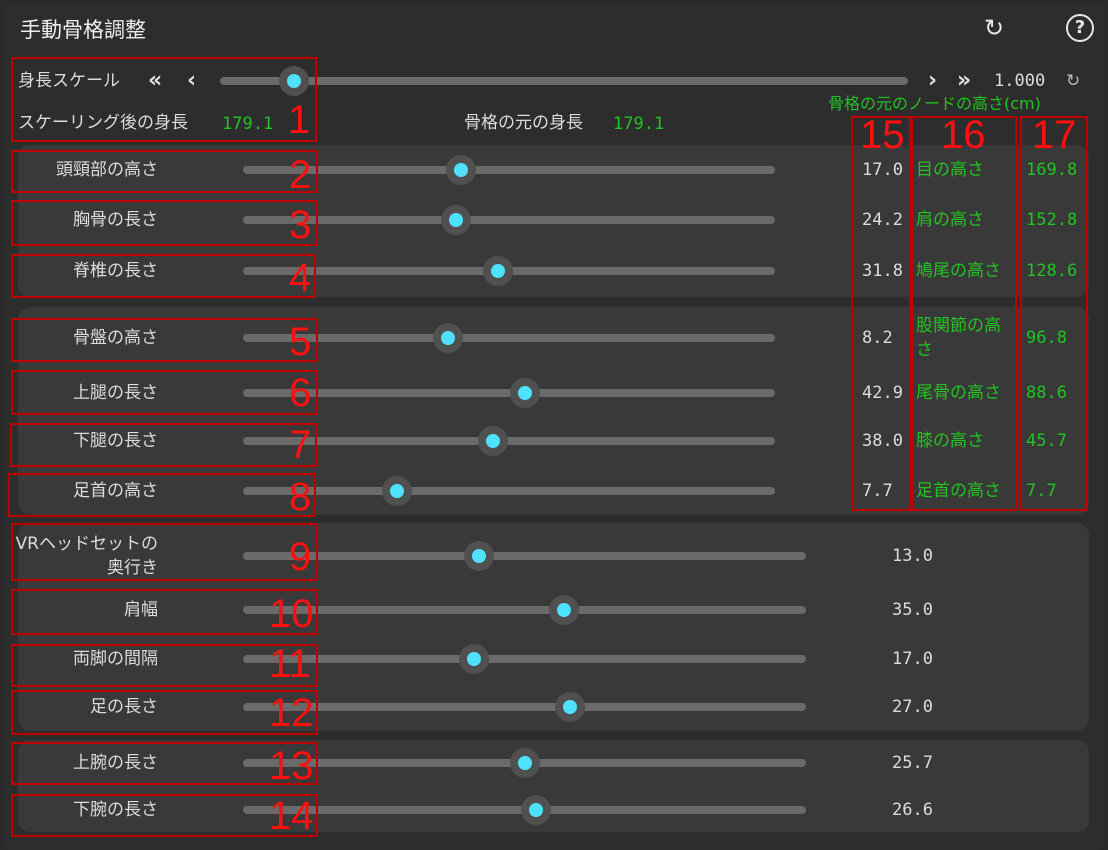 The image size is (1108, 850). Describe the element at coordinates (882, 393) in the screenshot. I see `row-value: 42.9` at that location.